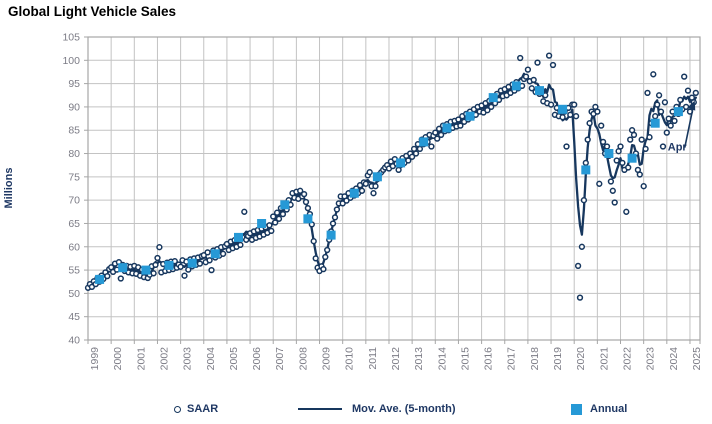 The width and height of the screenshot is (712, 424). I want to click on y-tick-label: 90, so click(74, 107).